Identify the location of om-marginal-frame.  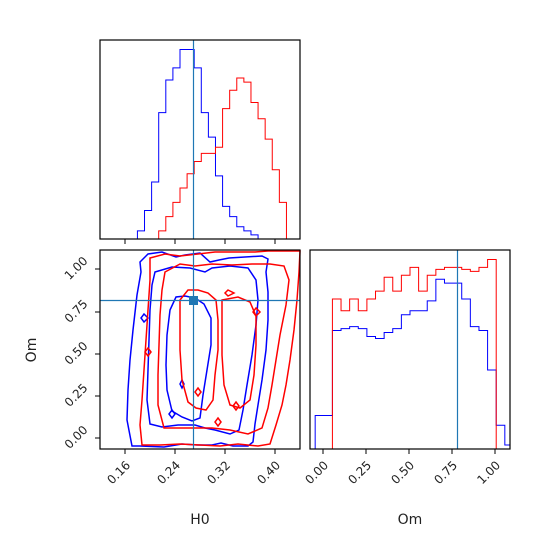
(410, 349).